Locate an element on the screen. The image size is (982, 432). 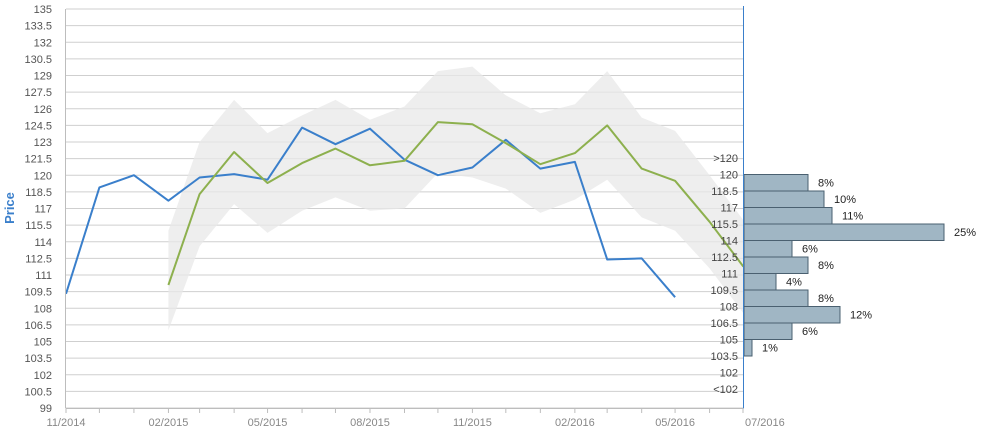
y-tick-label: 133.5 is located at coordinates (38, 27).